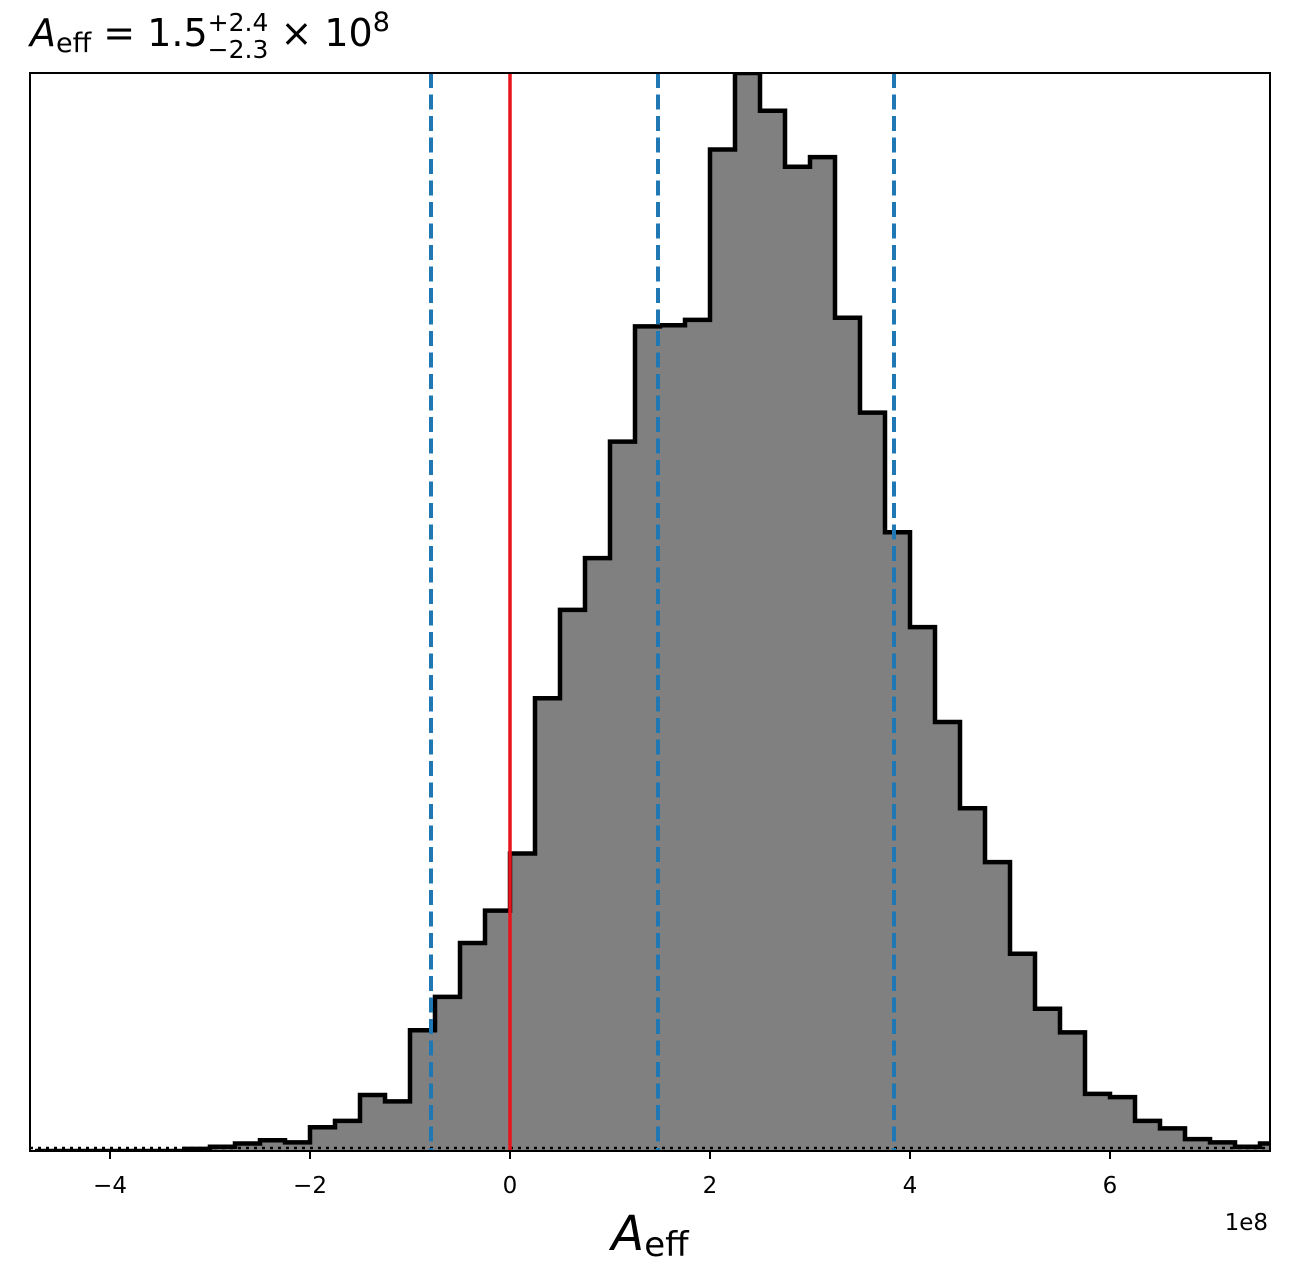 This screenshot has height=1278, width=1289. I want to click on x-axis-ticks: −4 −2 0 2 4 6, so click(605, 1175).